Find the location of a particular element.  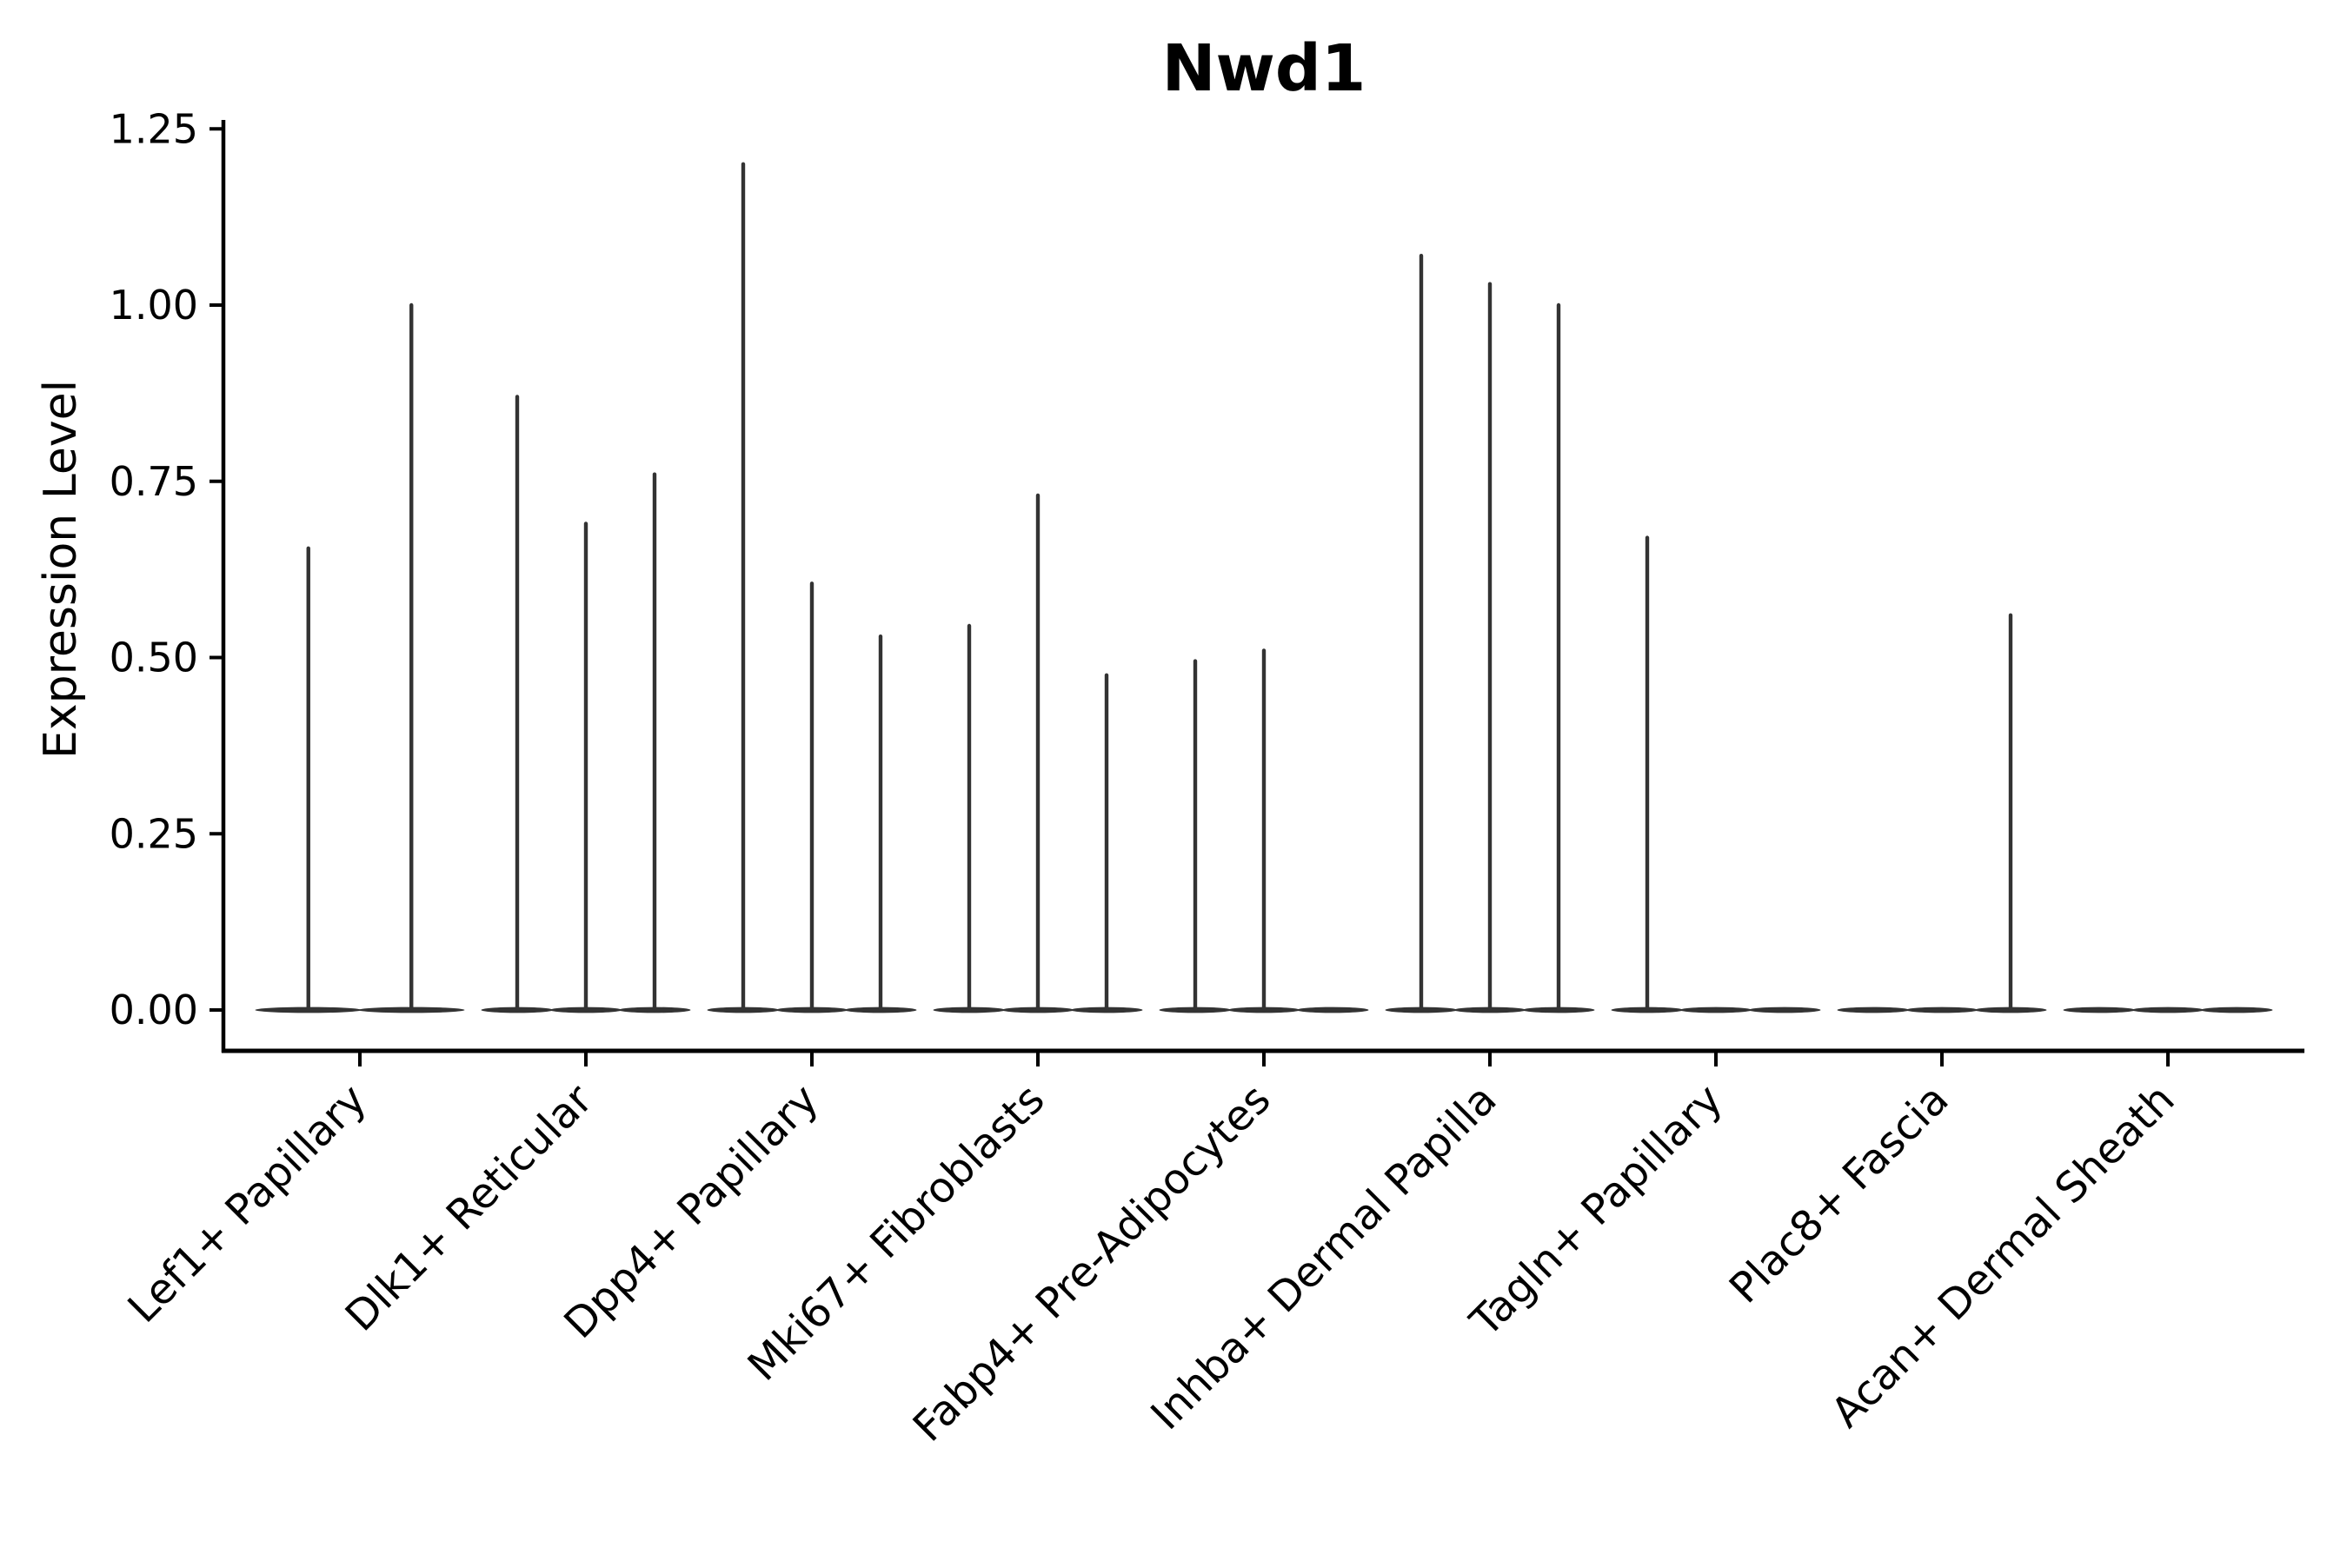

y-tick-label: 1.25 is located at coordinates (154, 128).